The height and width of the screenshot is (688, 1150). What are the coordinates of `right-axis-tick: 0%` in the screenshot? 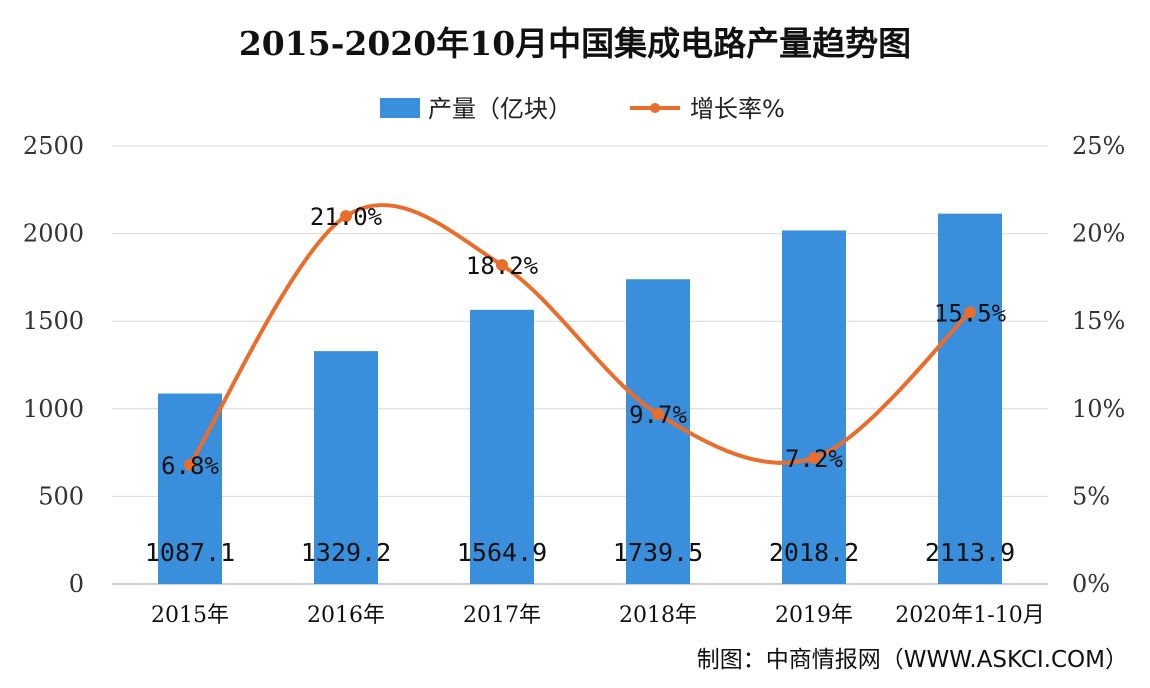 It's located at (1091, 584).